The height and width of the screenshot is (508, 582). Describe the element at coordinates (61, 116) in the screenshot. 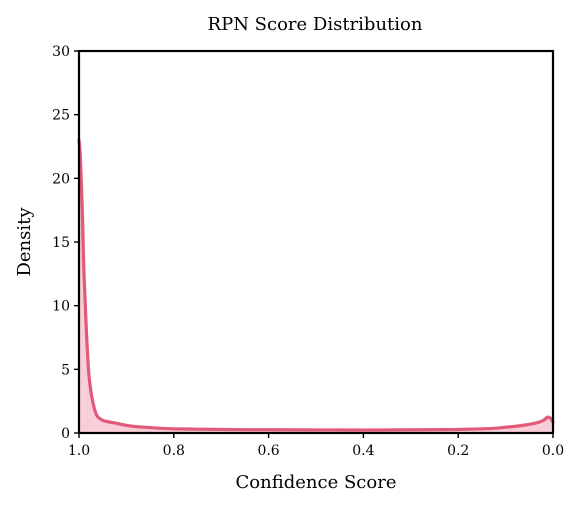

I see `y-tick-label: 25` at that location.